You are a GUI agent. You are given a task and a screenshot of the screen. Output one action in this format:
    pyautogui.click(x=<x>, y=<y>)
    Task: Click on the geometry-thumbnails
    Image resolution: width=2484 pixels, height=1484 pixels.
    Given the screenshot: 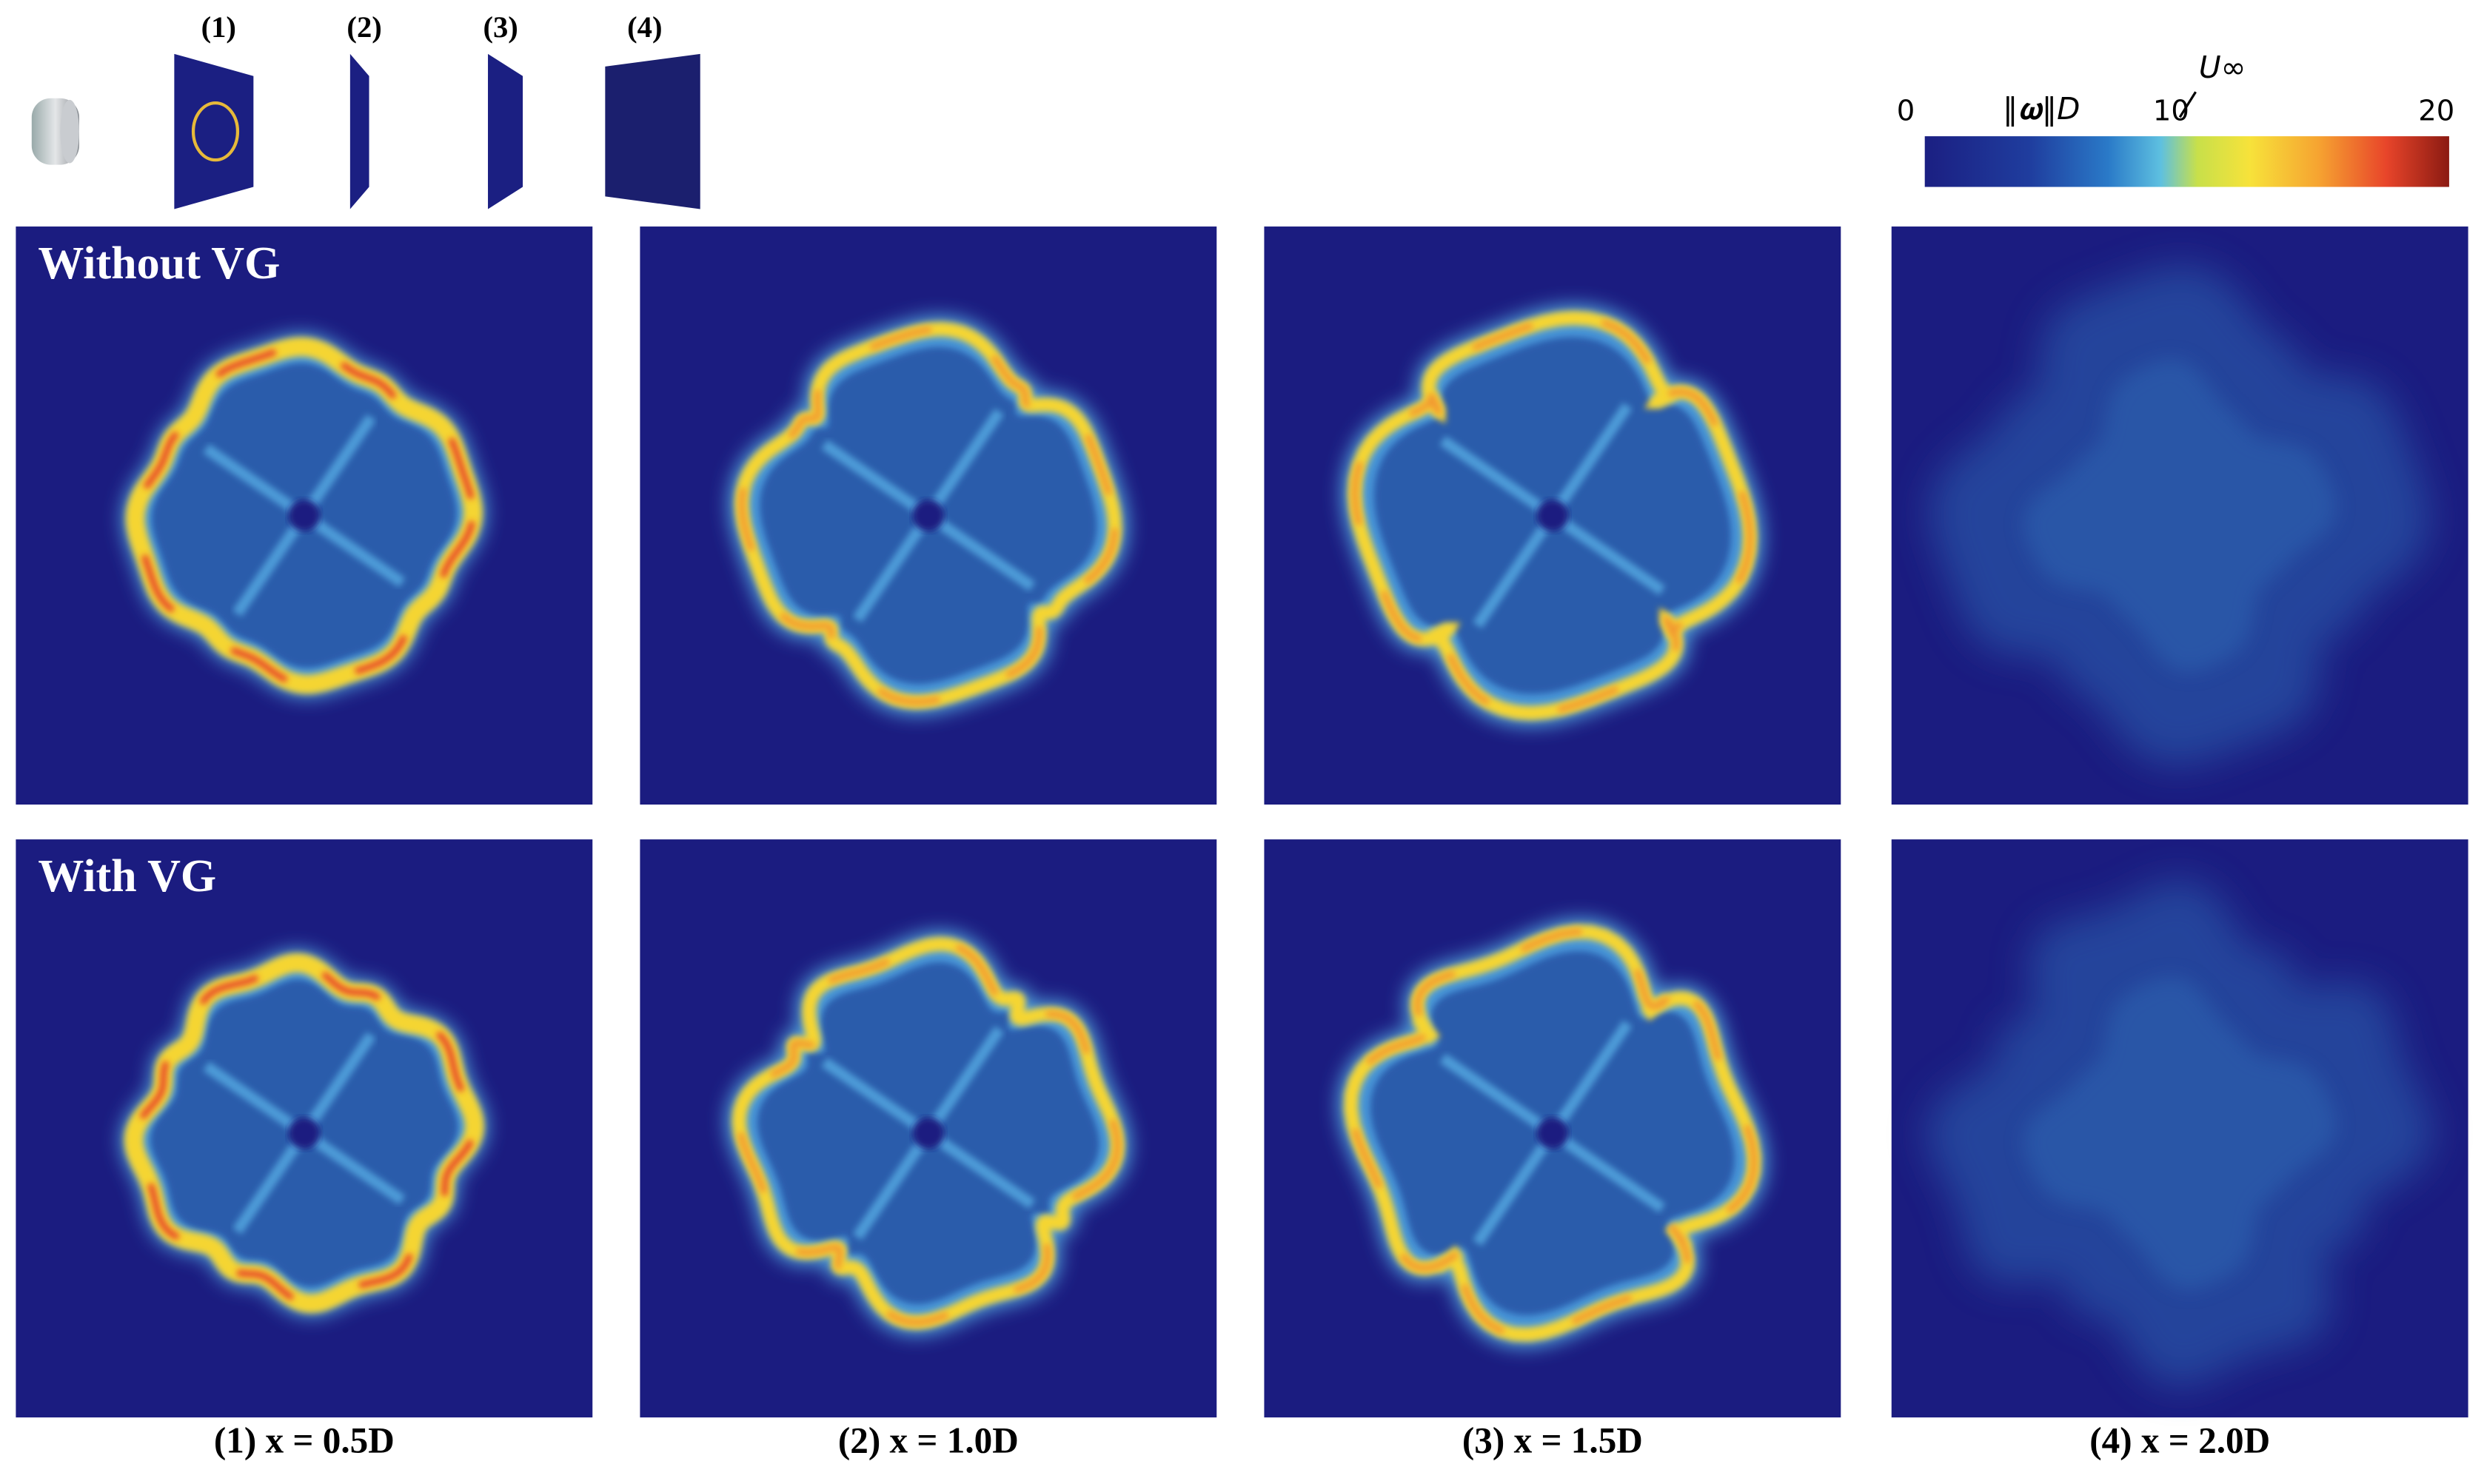 What is the action you would take?
    pyautogui.click(x=365, y=131)
    